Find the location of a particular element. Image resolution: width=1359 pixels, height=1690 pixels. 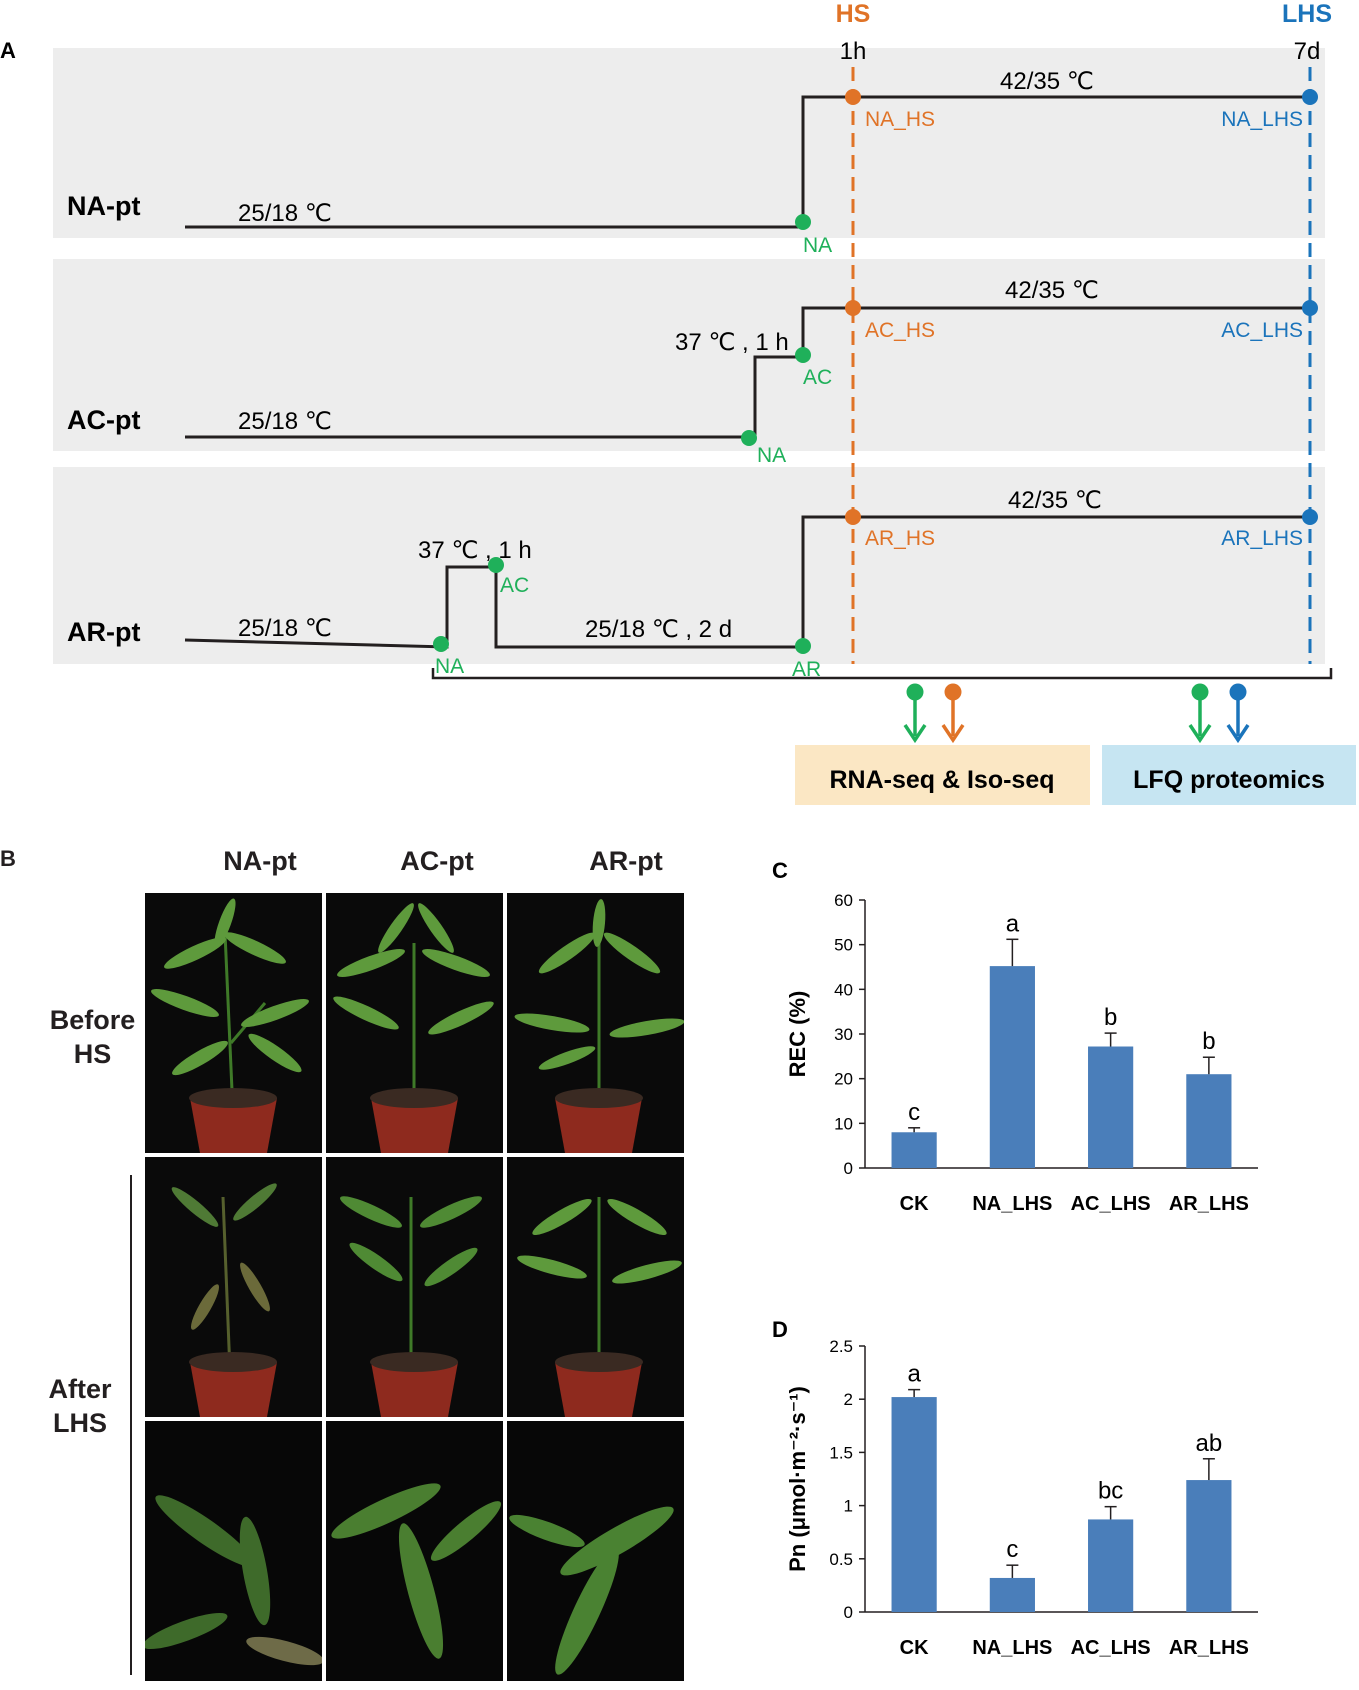

panel-a-letter: A is located at coordinates (8, 50).